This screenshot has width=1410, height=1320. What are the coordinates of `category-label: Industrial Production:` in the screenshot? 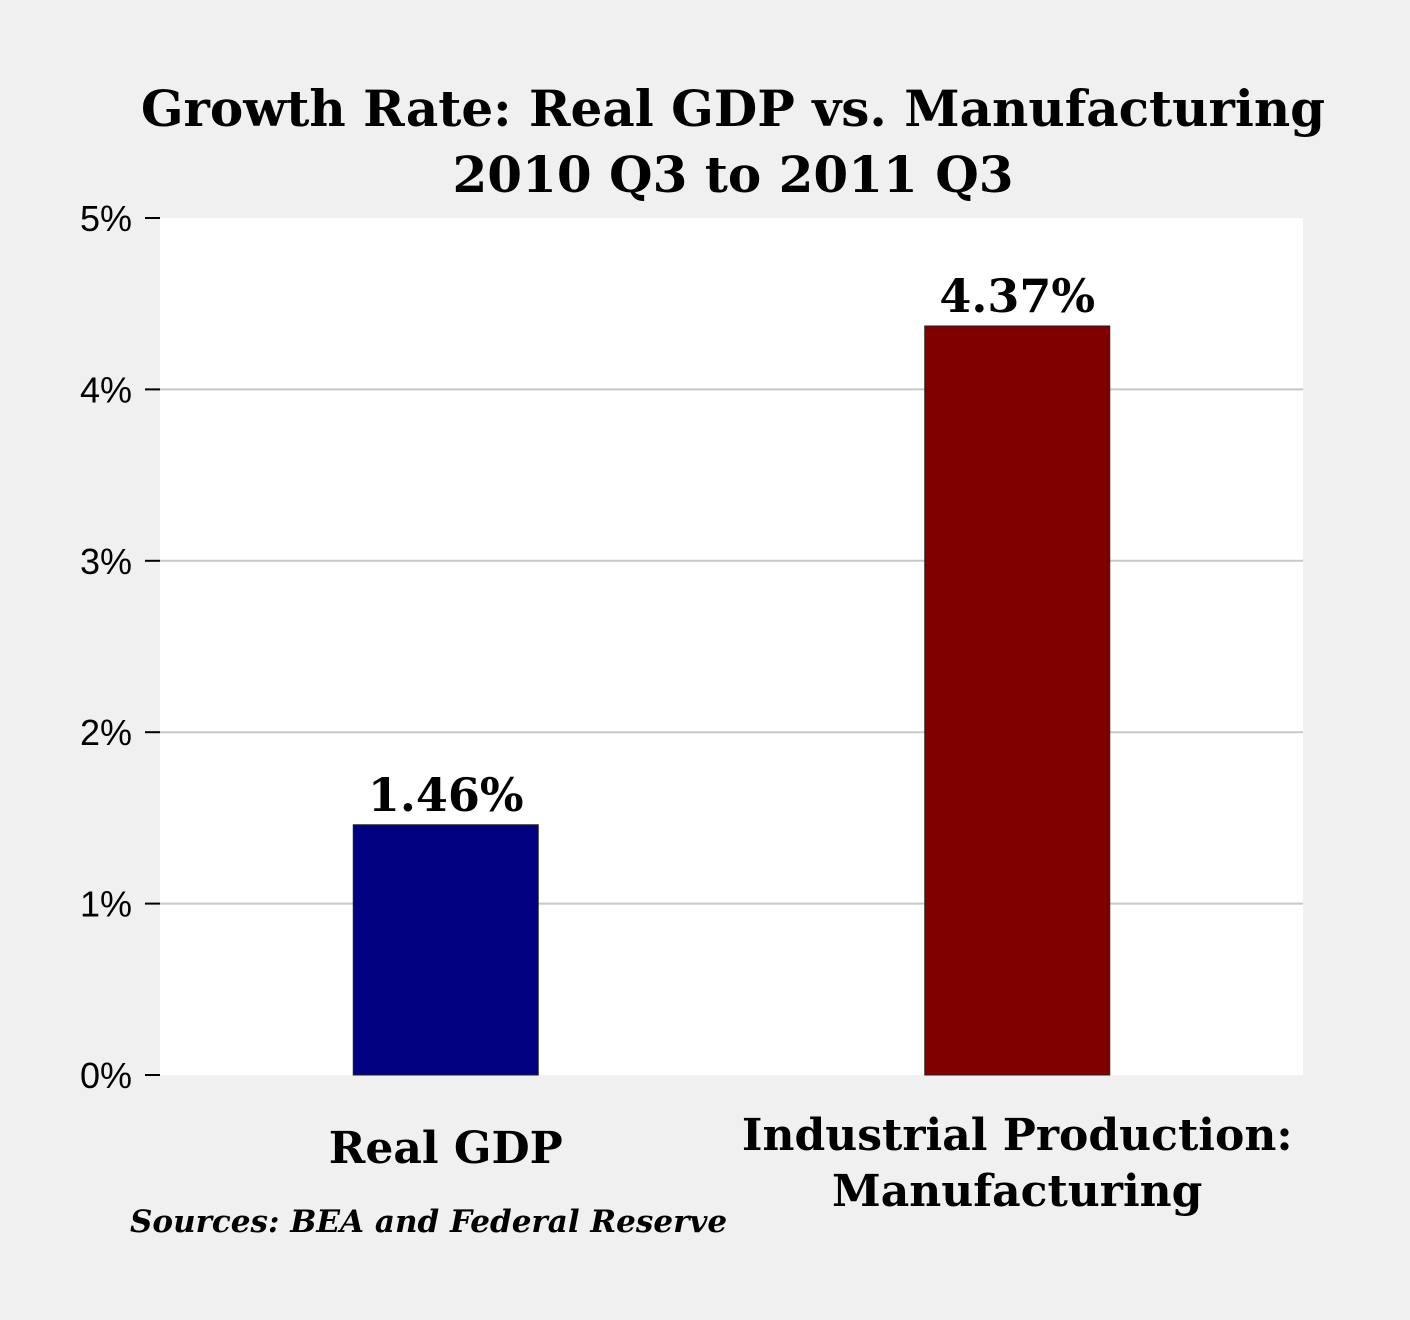 It's located at (1017, 1135).